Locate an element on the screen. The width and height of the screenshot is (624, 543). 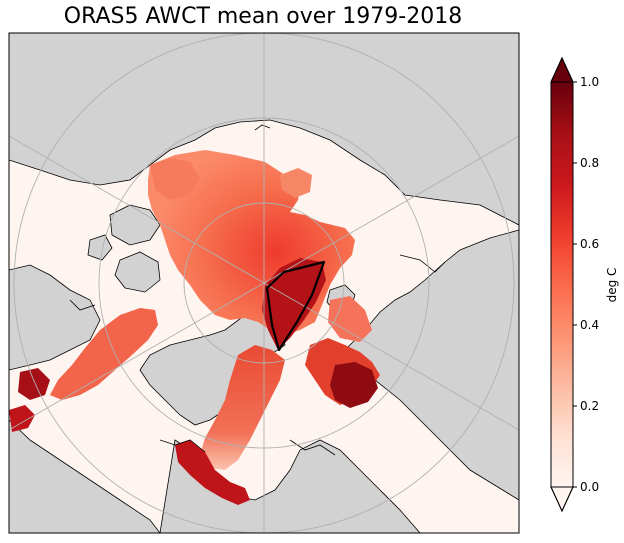
land-south-west is located at coordinates (85, 476).